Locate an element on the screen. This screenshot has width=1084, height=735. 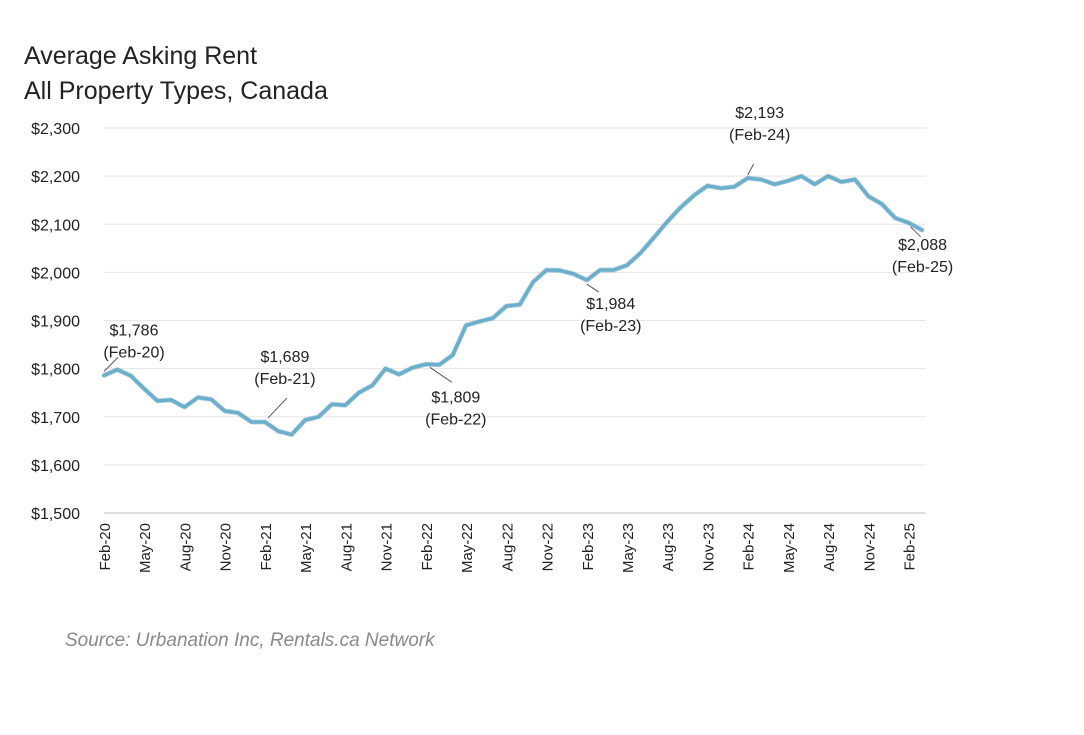
data-label: $1,809 (Feb-22) is located at coordinates (456, 397).